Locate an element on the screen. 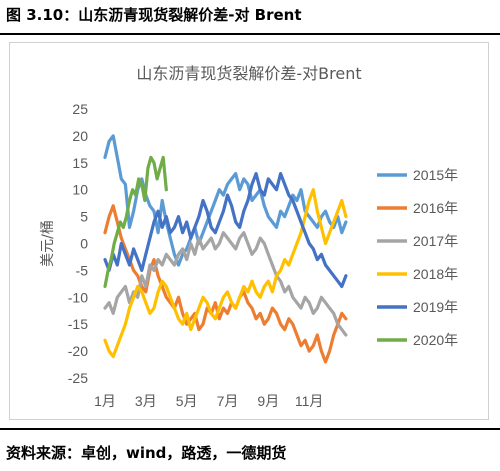 The width and height of the screenshot is (500, 471). y-tick-label: 0 is located at coordinates (84, 244).